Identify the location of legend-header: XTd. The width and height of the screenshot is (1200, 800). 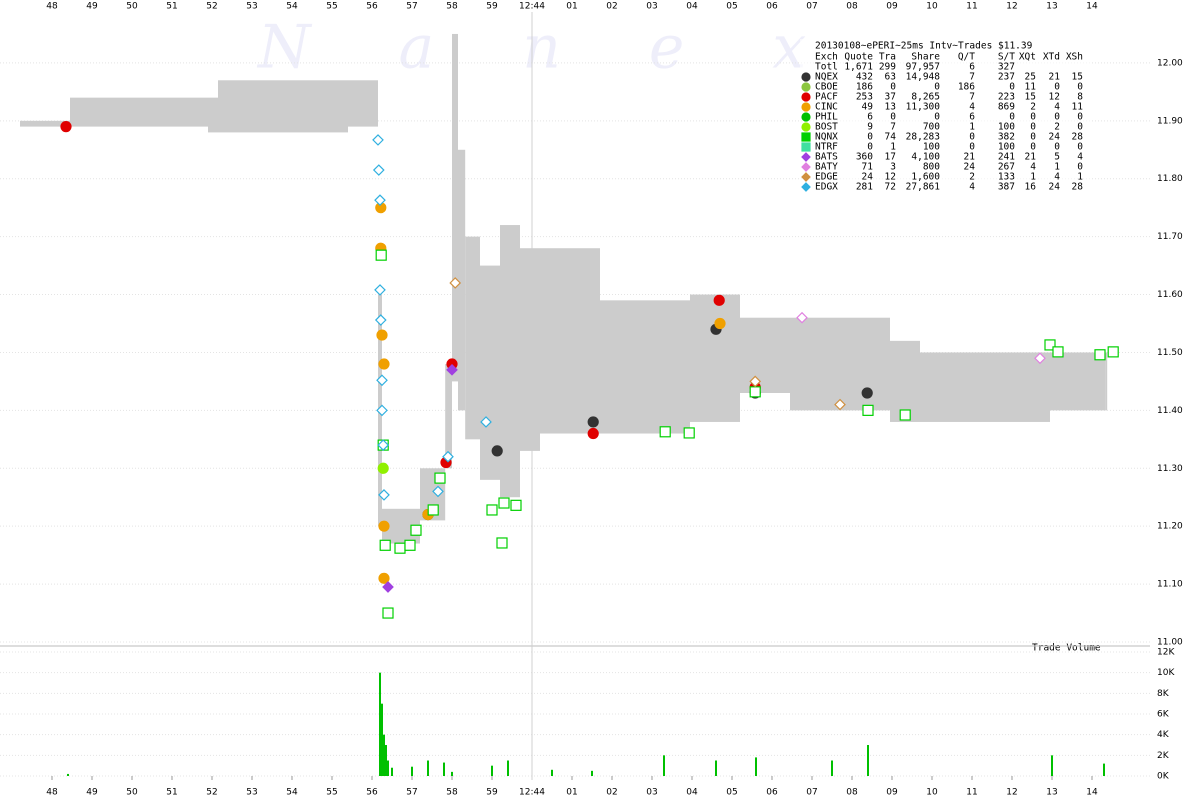
(1051, 57).